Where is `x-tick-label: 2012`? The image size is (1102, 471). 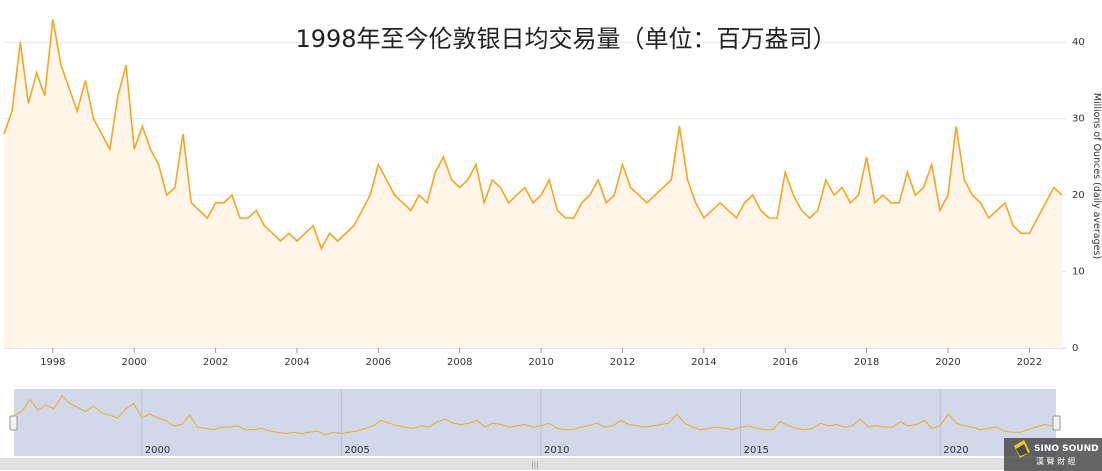
x-tick-label: 2012 is located at coordinates (622, 362).